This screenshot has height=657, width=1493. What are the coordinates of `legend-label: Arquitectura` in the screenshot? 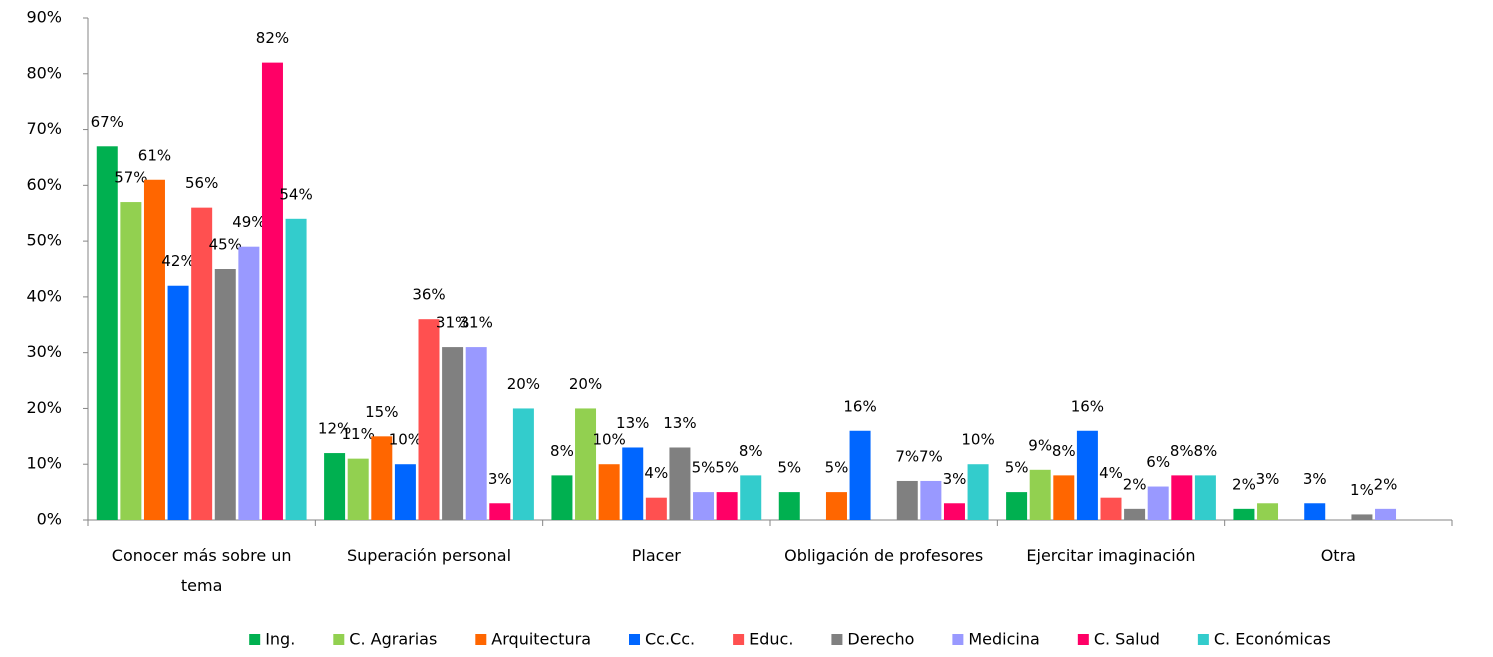 It's located at (541, 639).